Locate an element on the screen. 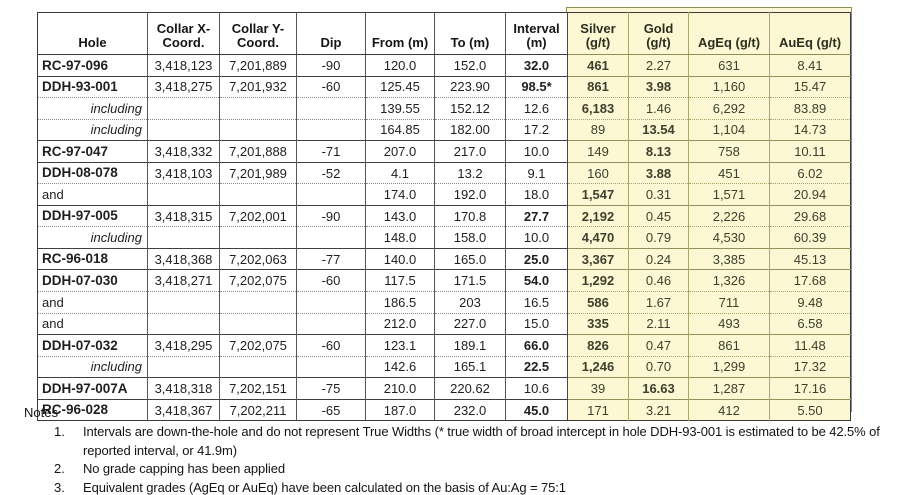 The width and height of the screenshot is (907, 495). cell-dip: -52 is located at coordinates (331, 172).